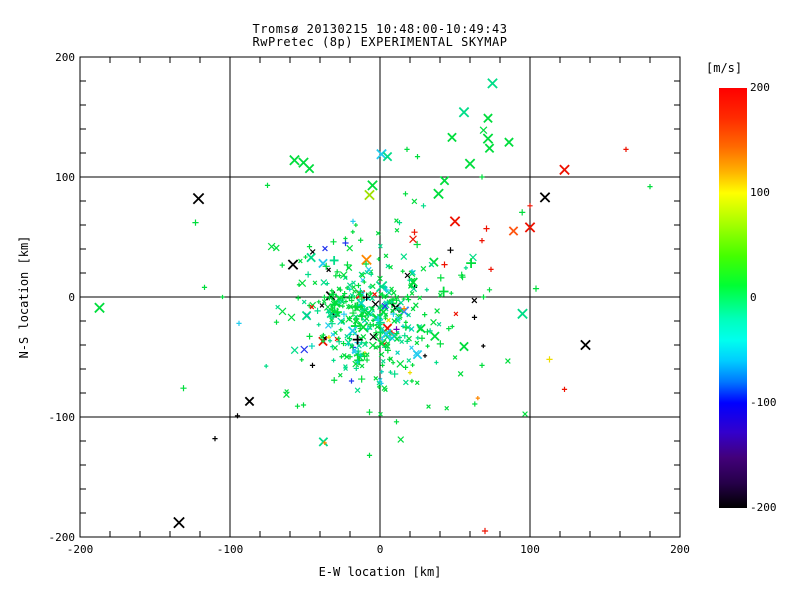 The width and height of the screenshot is (800, 600). Describe the element at coordinates (24, 297) in the screenshot. I see `y-axis-label: N-S location [km]` at that location.